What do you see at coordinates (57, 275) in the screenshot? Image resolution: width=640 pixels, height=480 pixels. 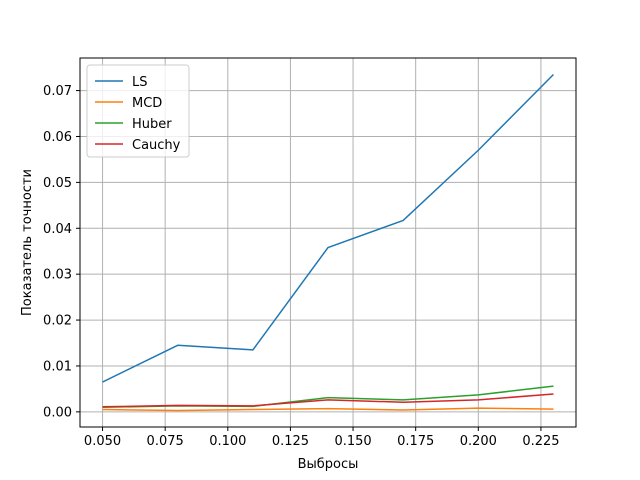 I see `y-tick-label: 0.03` at bounding box center [57, 275].